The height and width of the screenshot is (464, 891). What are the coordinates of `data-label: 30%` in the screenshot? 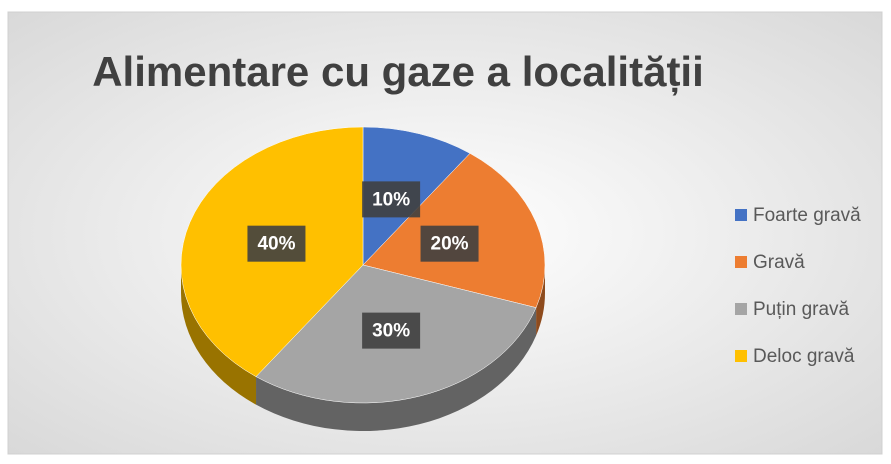 It's located at (391, 331).